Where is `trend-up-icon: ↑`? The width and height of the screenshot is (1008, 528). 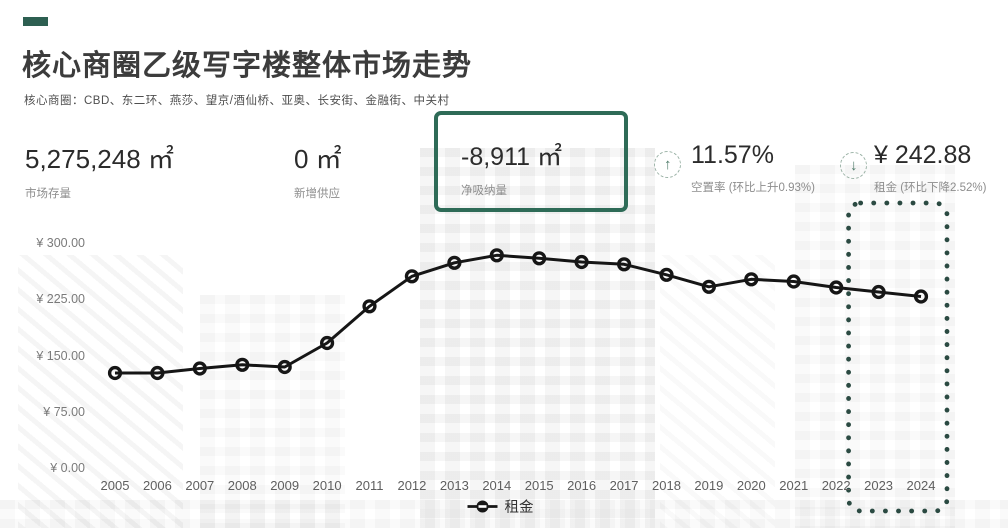 trend-up-icon: ↑ is located at coordinates (667, 164).